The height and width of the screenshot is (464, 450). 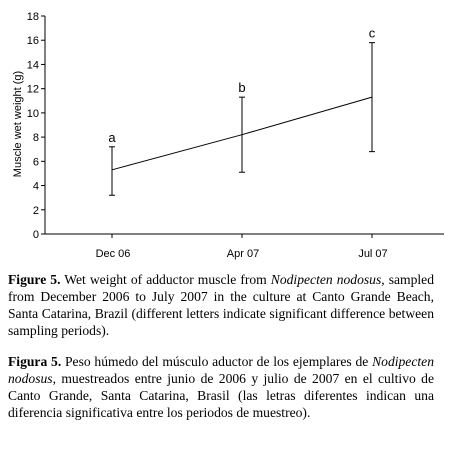 I want to click on y-tick-label: 14, so click(x=33, y=65).